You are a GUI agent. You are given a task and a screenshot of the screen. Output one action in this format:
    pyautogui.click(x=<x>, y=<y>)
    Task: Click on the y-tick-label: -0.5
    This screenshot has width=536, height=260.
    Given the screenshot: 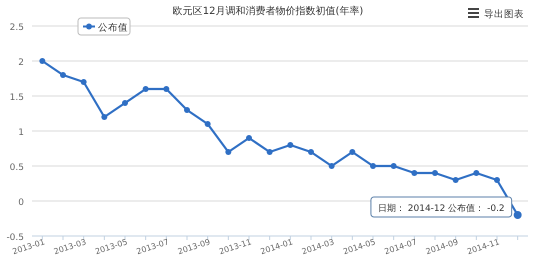 What is the action you would take?
    pyautogui.click(x=15, y=238)
    